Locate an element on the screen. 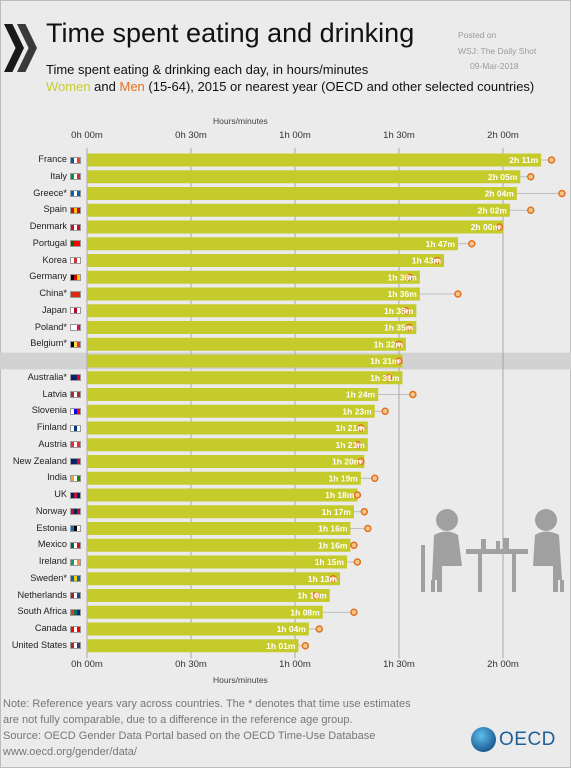  country-label: OECD 28 is located at coordinates (47, 360).